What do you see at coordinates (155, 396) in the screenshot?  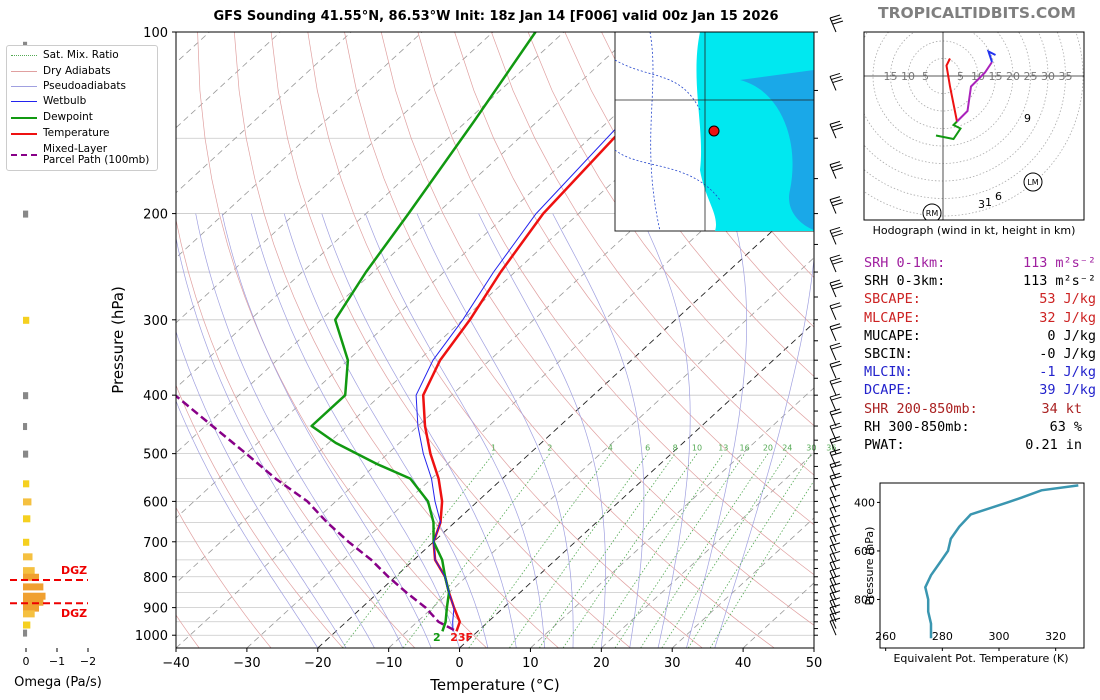 I see `y-tick-label: 400` at bounding box center [155, 396].